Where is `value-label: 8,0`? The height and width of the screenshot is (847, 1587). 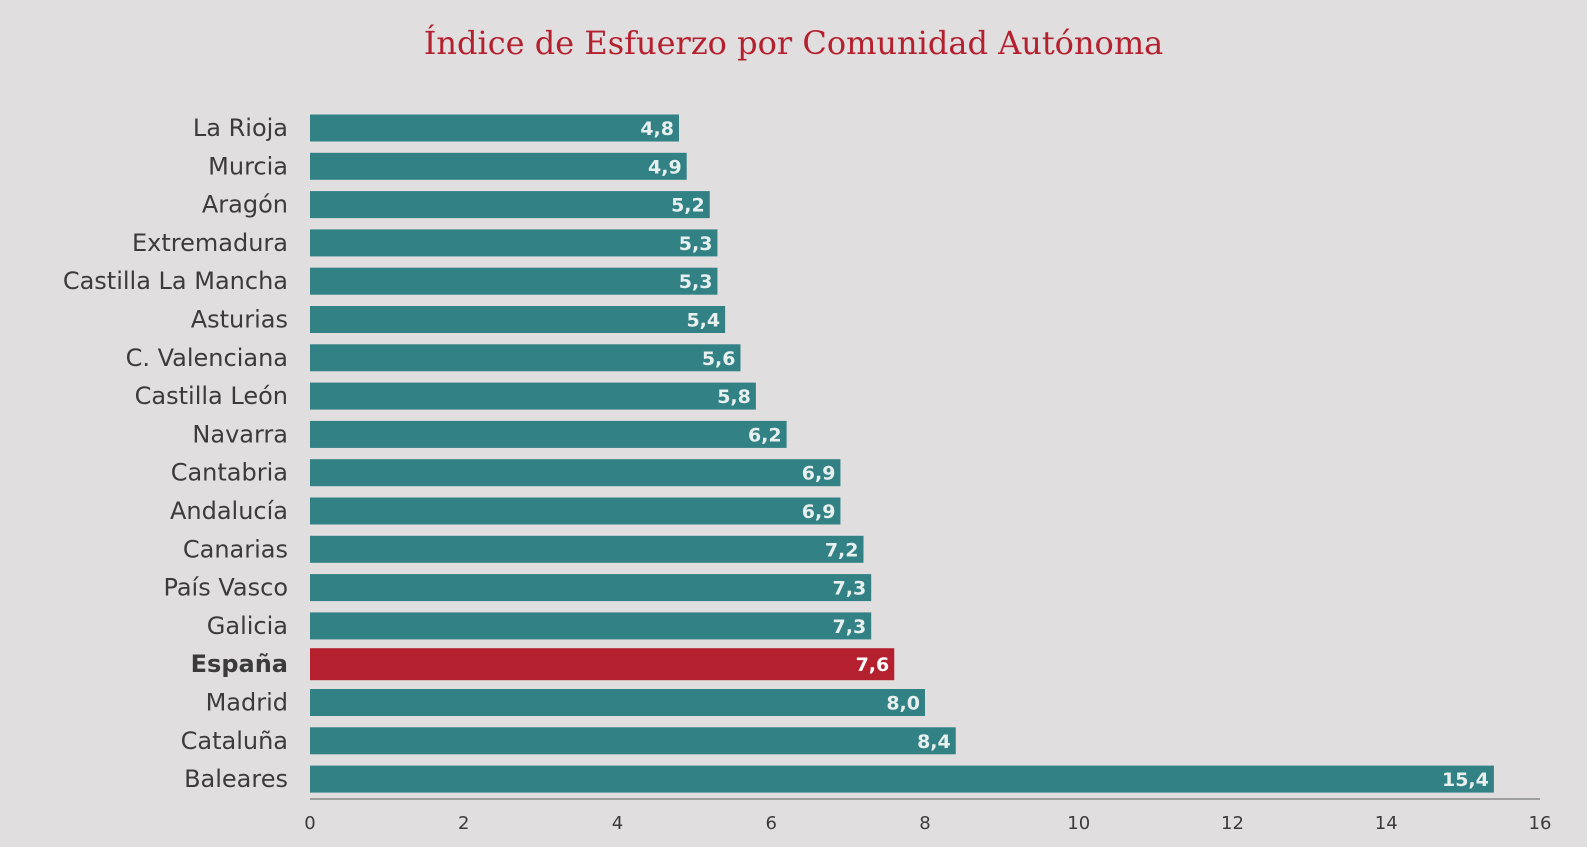 value-label: 8,0 is located at coordinates (903, 704).